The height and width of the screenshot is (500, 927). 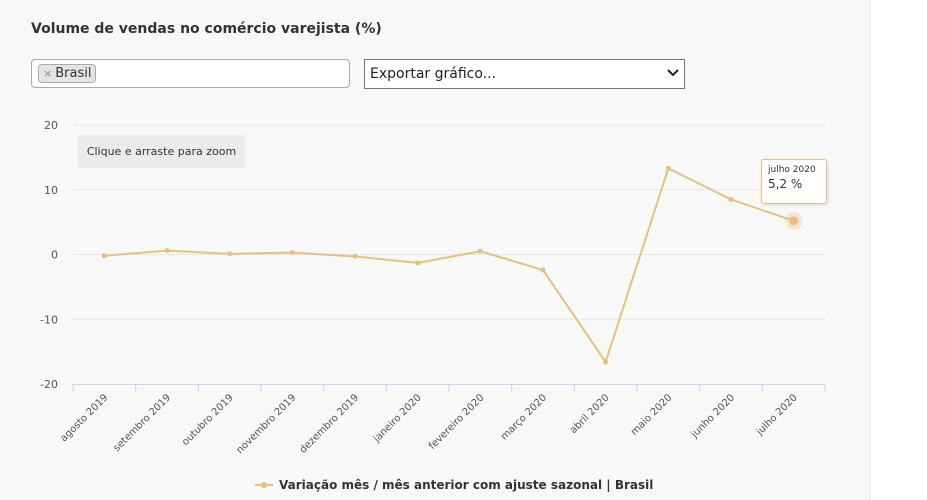 I want to click on zoom-hint-button: Clique e arraste para zoom, so click(x=161, y=151).